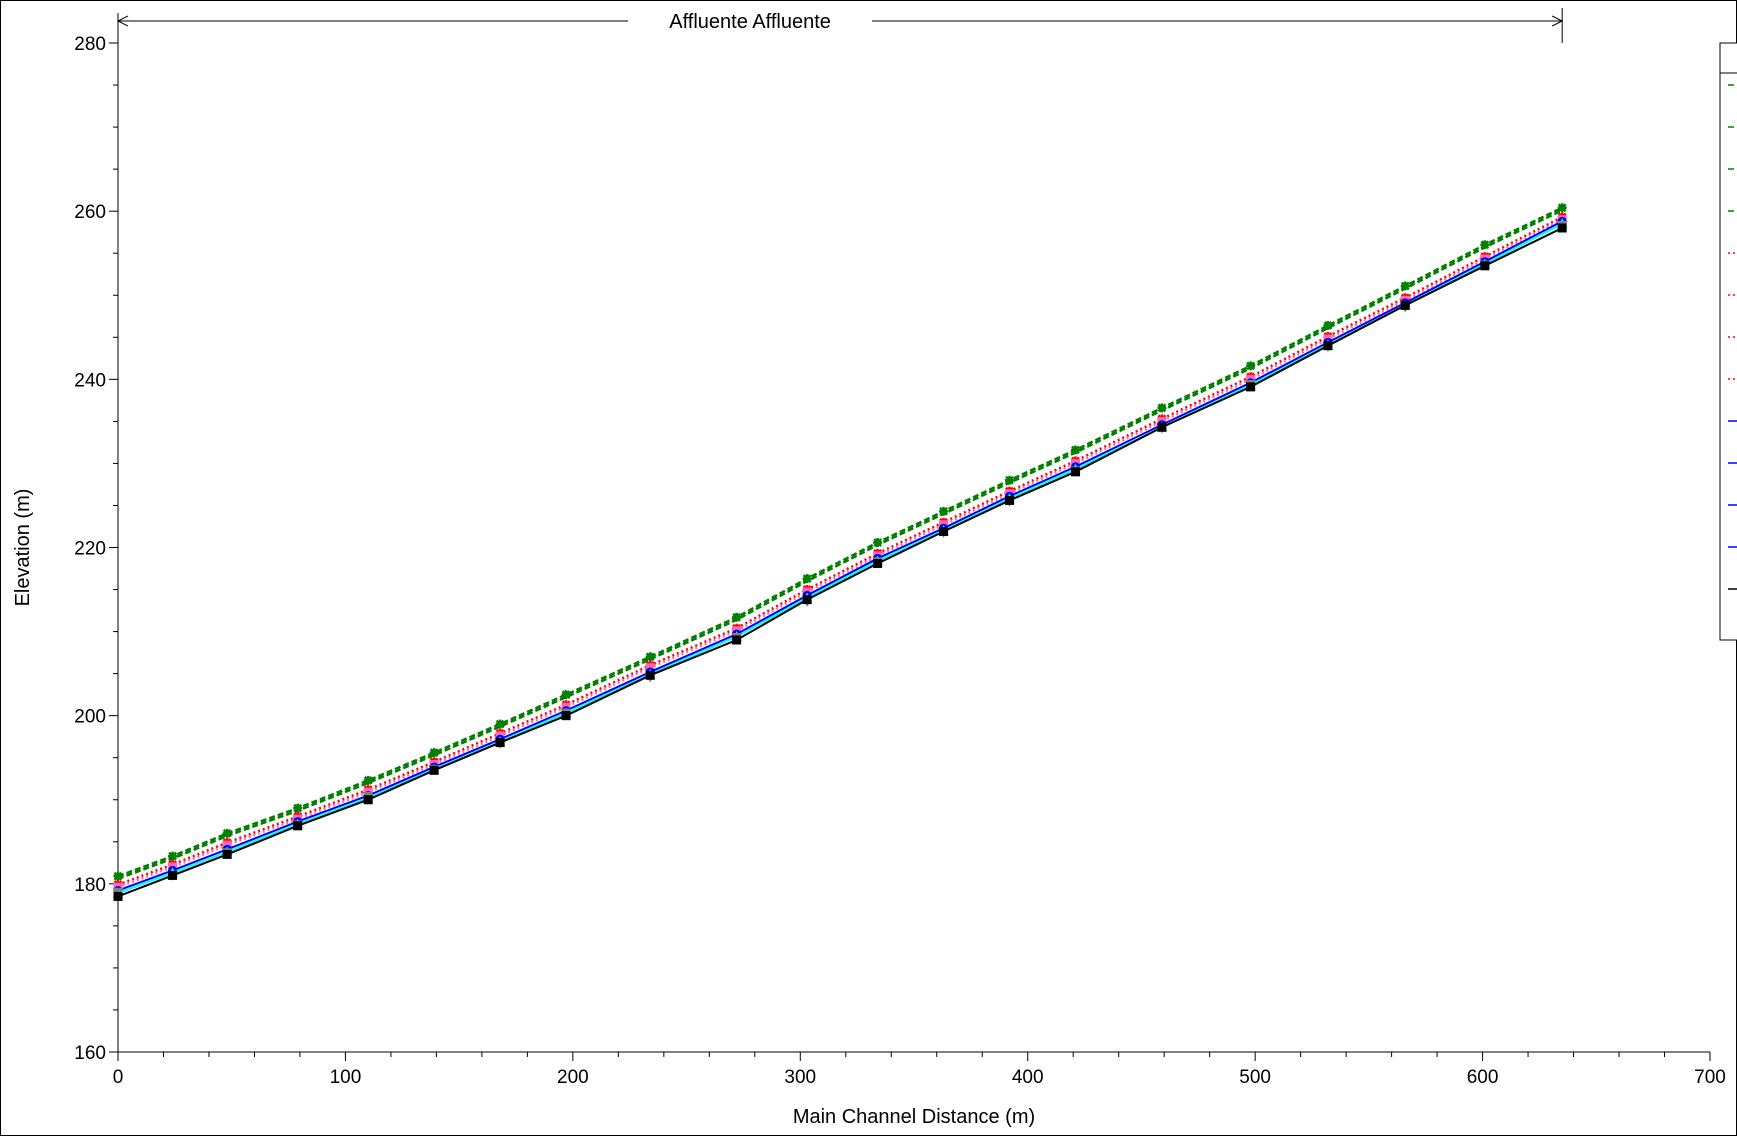 This screenshot has height=1141, width=1737. What do you see at coordinates (90, 885) in the screenshot?
I see `y-tick-label: 180` at bounding box center [90, 885].